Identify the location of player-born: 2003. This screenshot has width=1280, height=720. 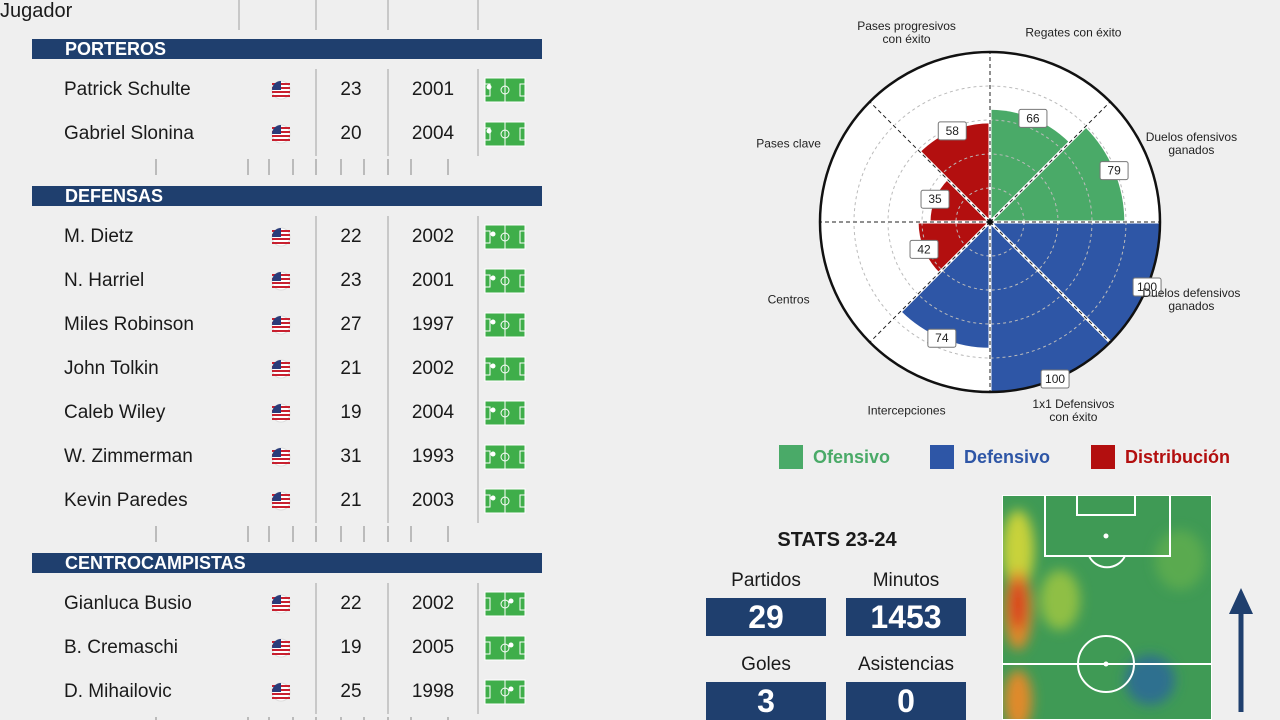
(433, 500).